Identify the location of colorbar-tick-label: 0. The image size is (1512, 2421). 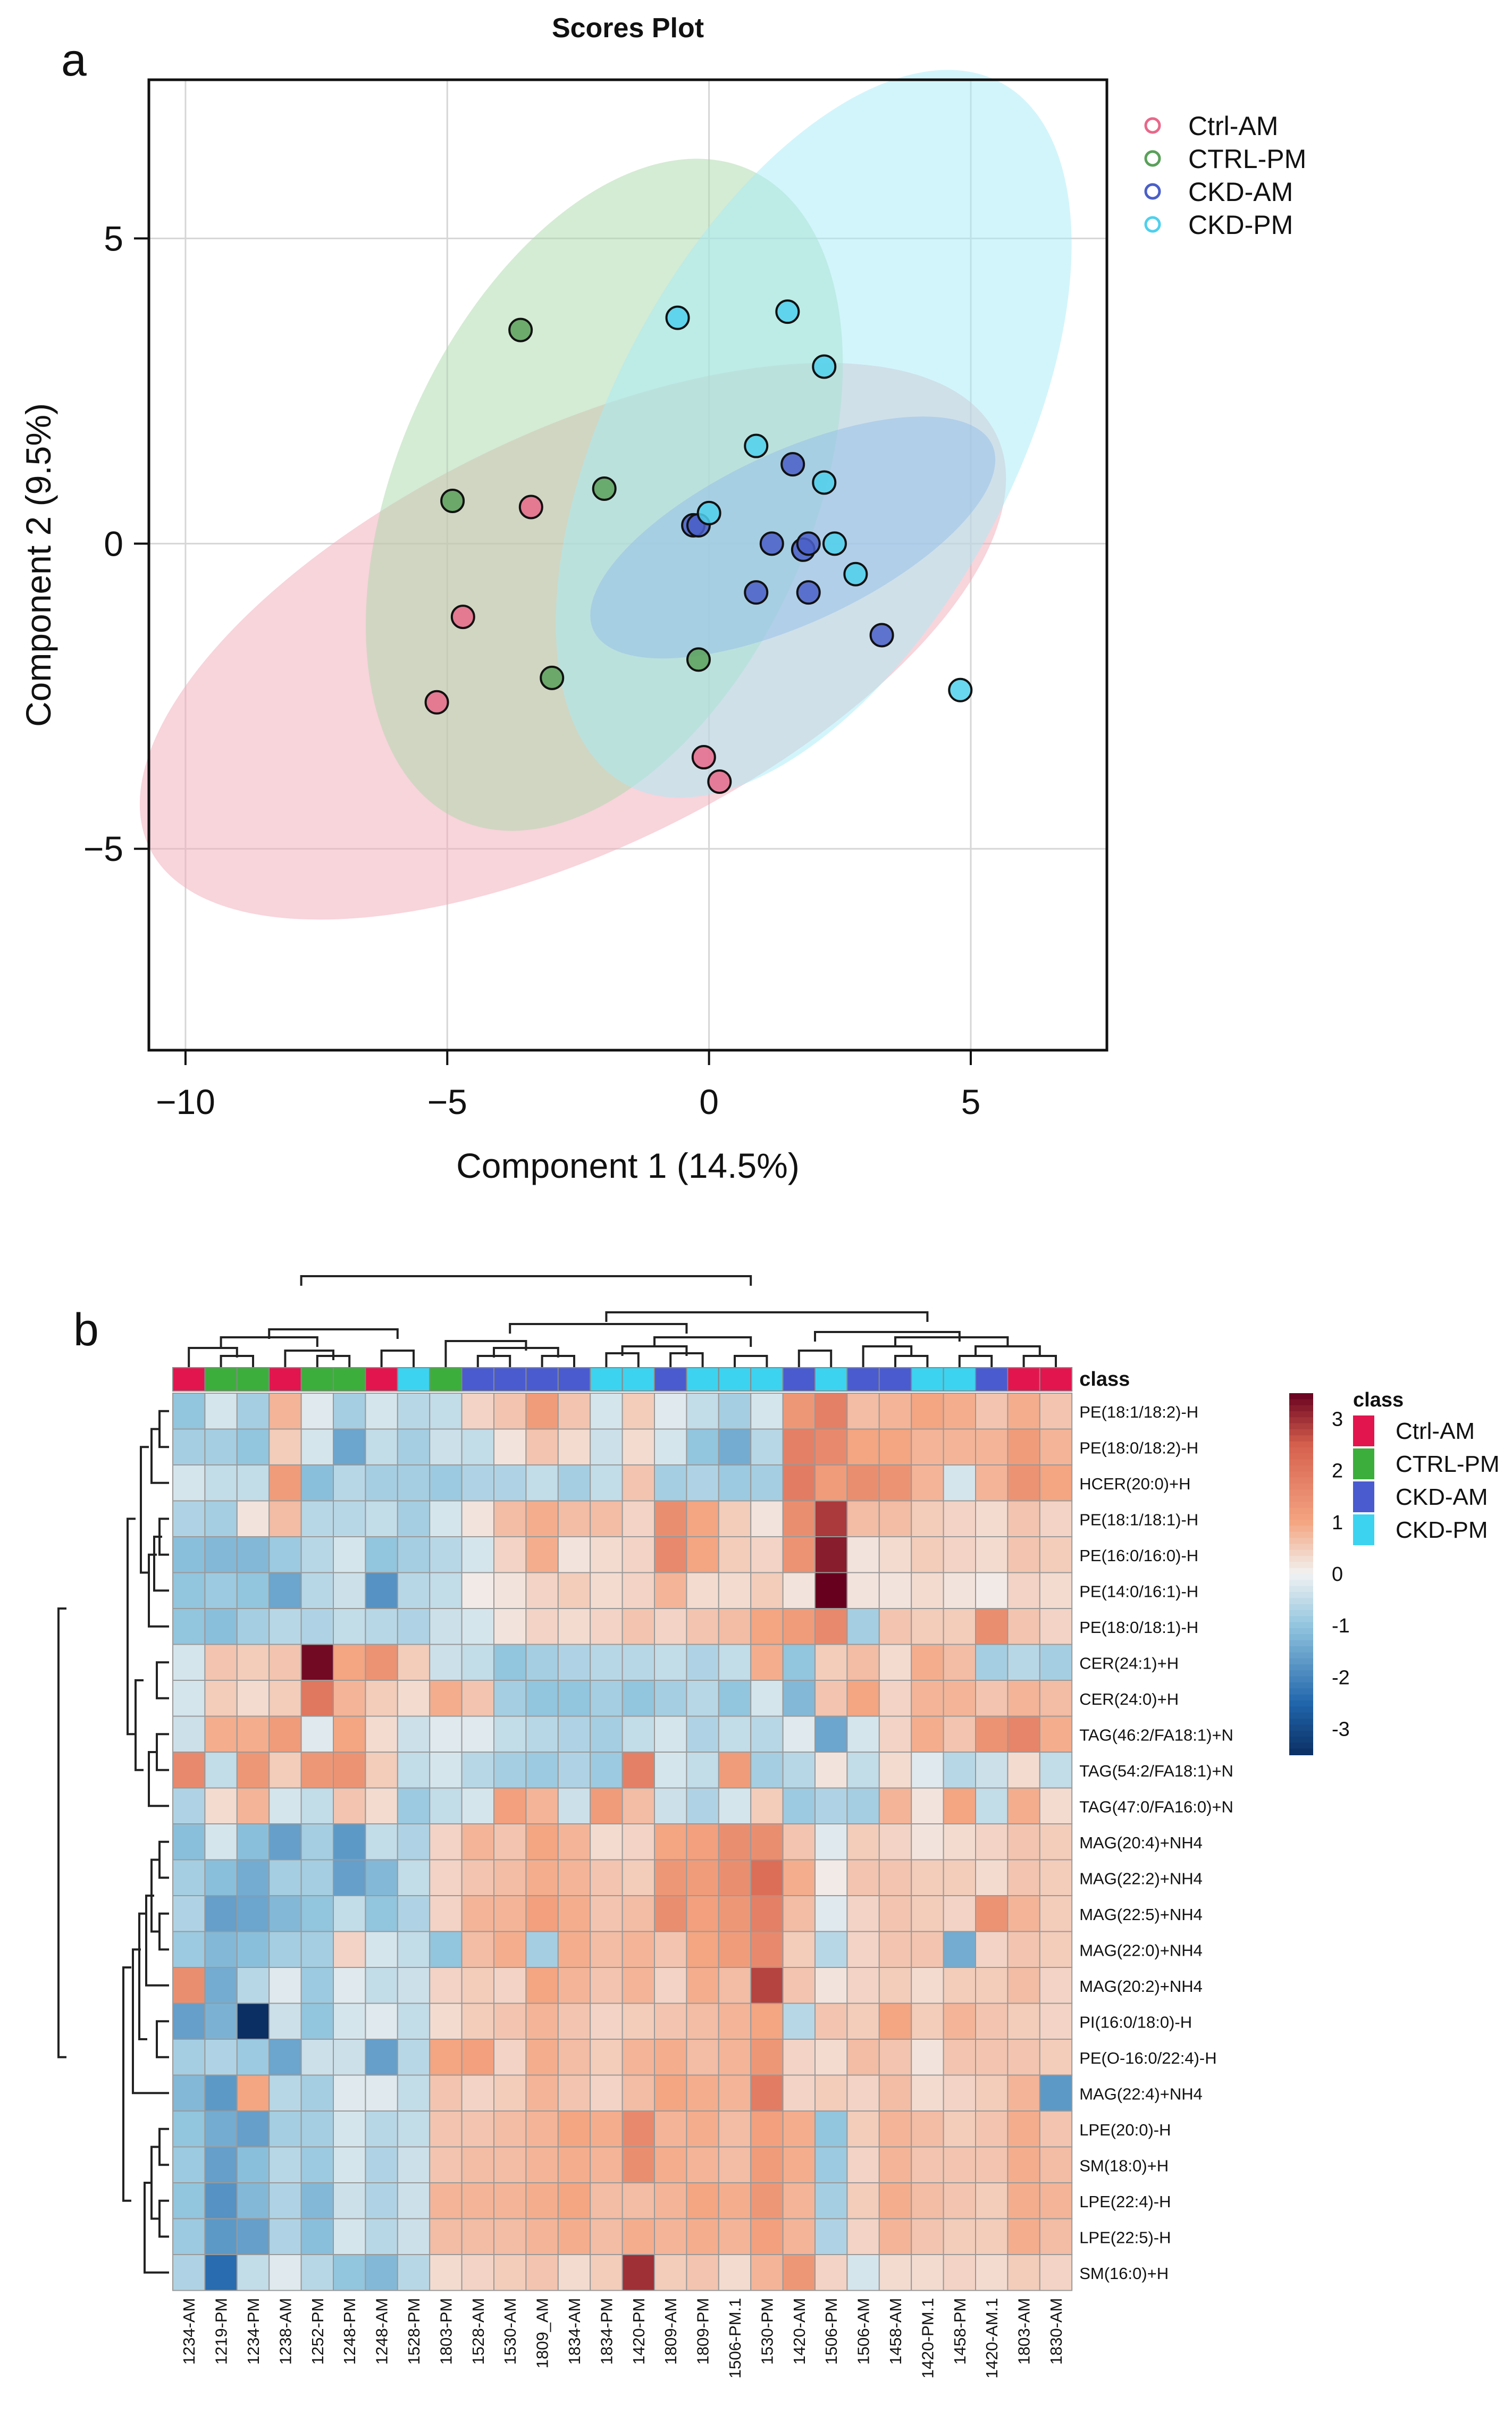
(1337, 1574).